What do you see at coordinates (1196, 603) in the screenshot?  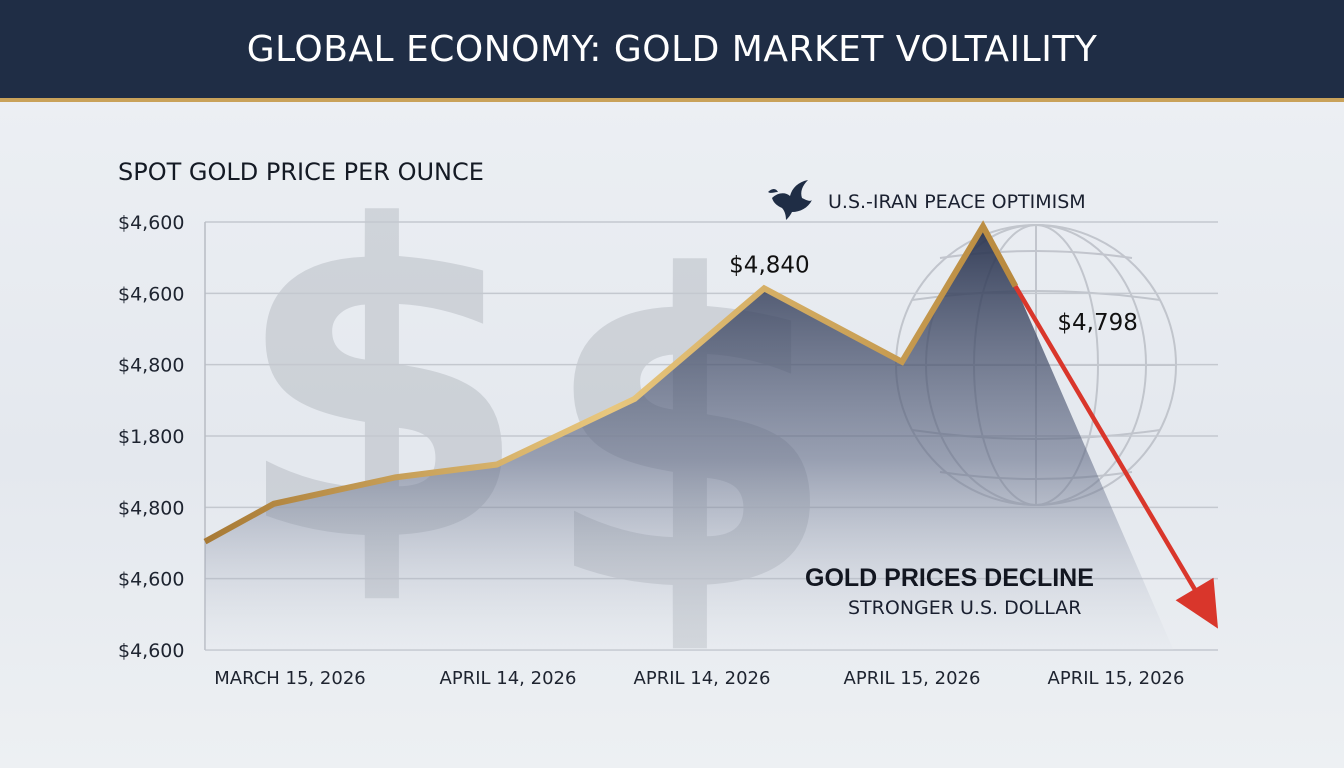 I see `decline-arrow-head` at bounding box center [1196, 603].